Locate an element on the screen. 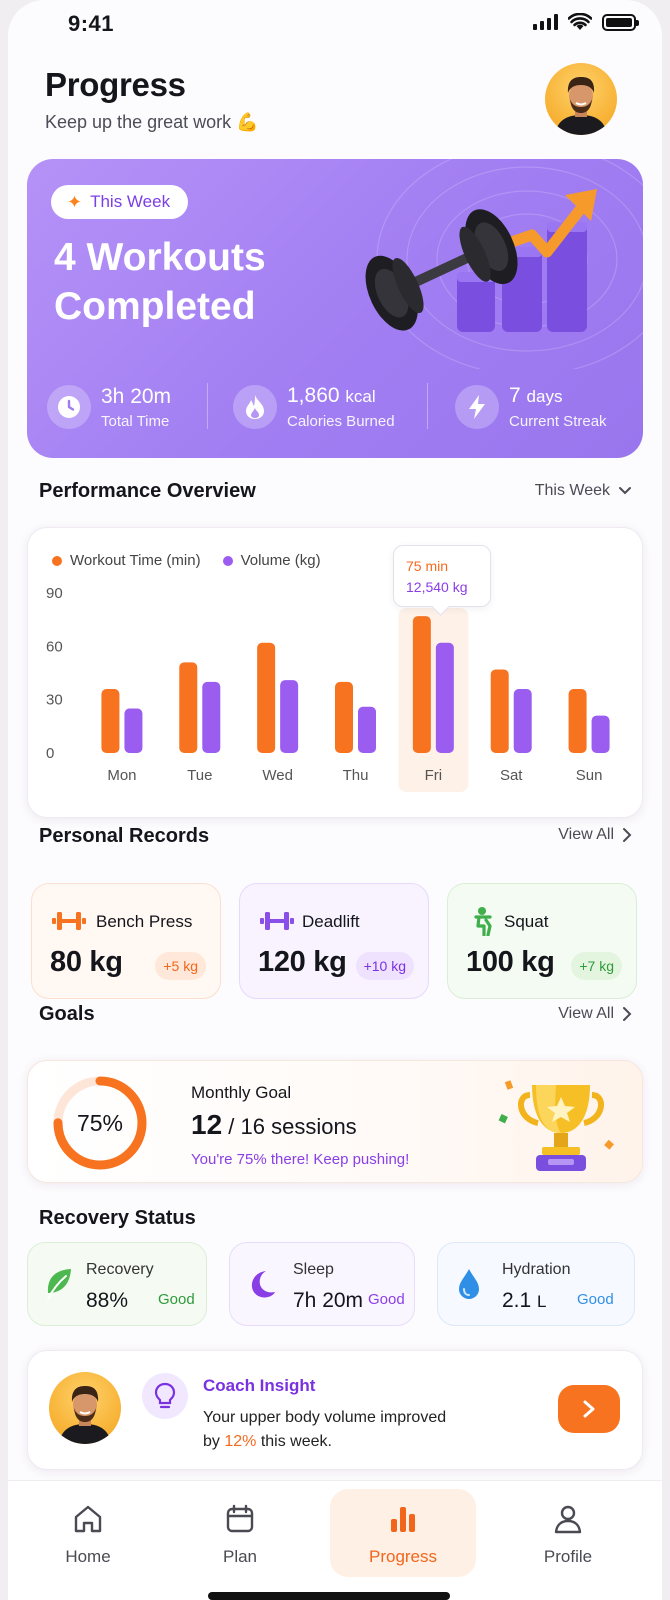 This screenshot has height=1600, width=670. hydration-value: 2.1 L is located at coordinates (524, 1301).